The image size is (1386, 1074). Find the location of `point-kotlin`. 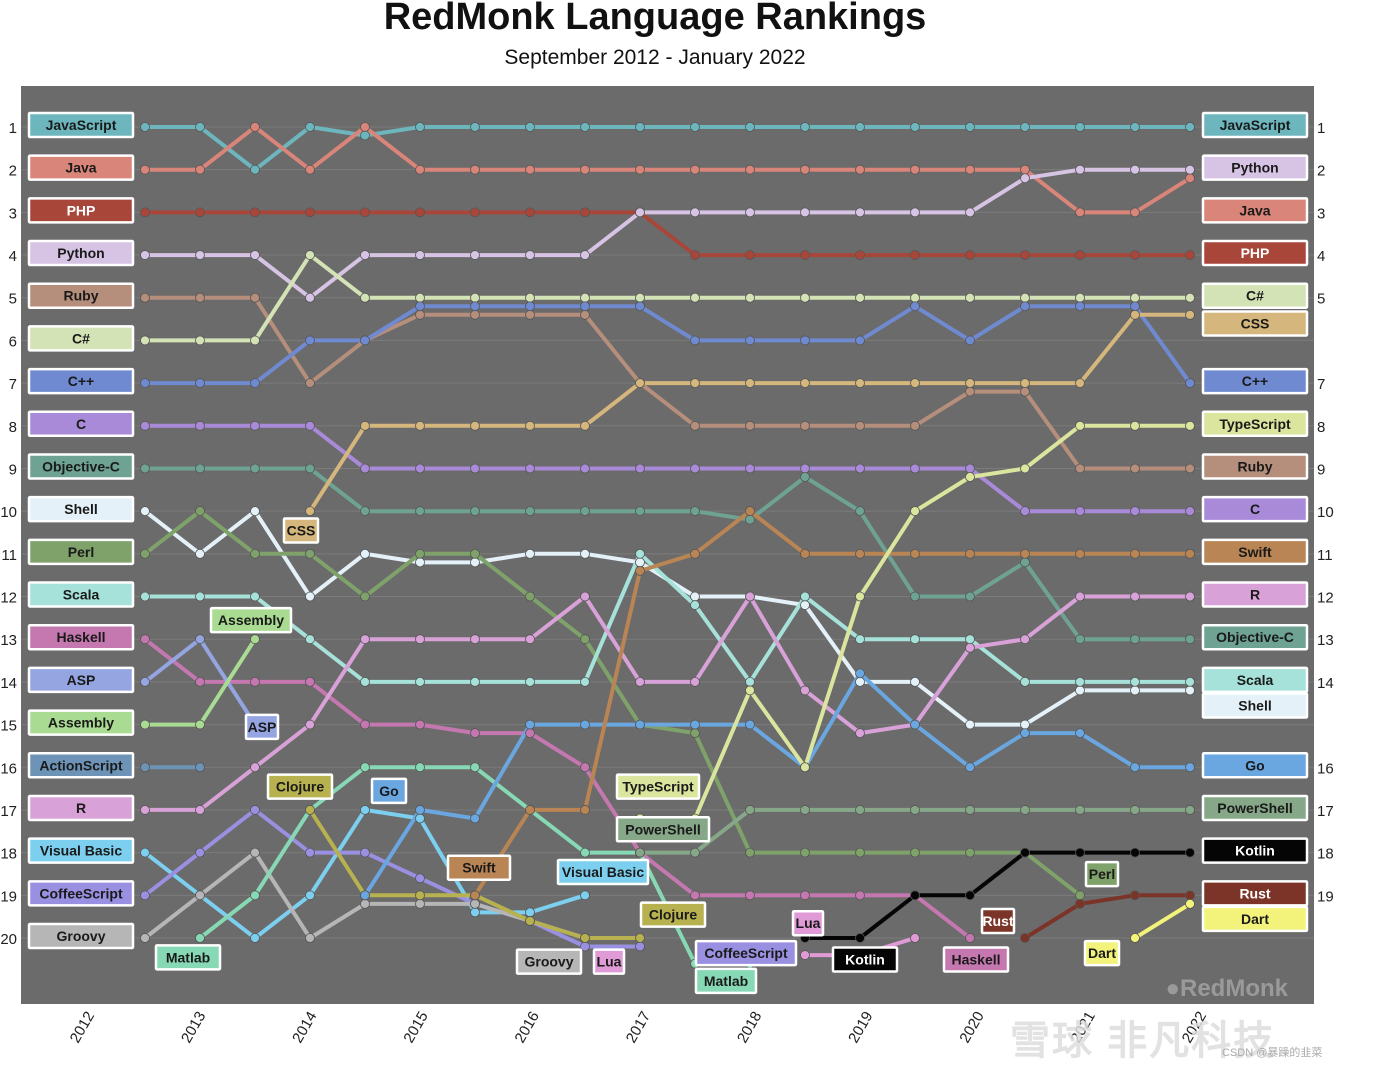

point-kotlin is located at coordinates (1135, 852).